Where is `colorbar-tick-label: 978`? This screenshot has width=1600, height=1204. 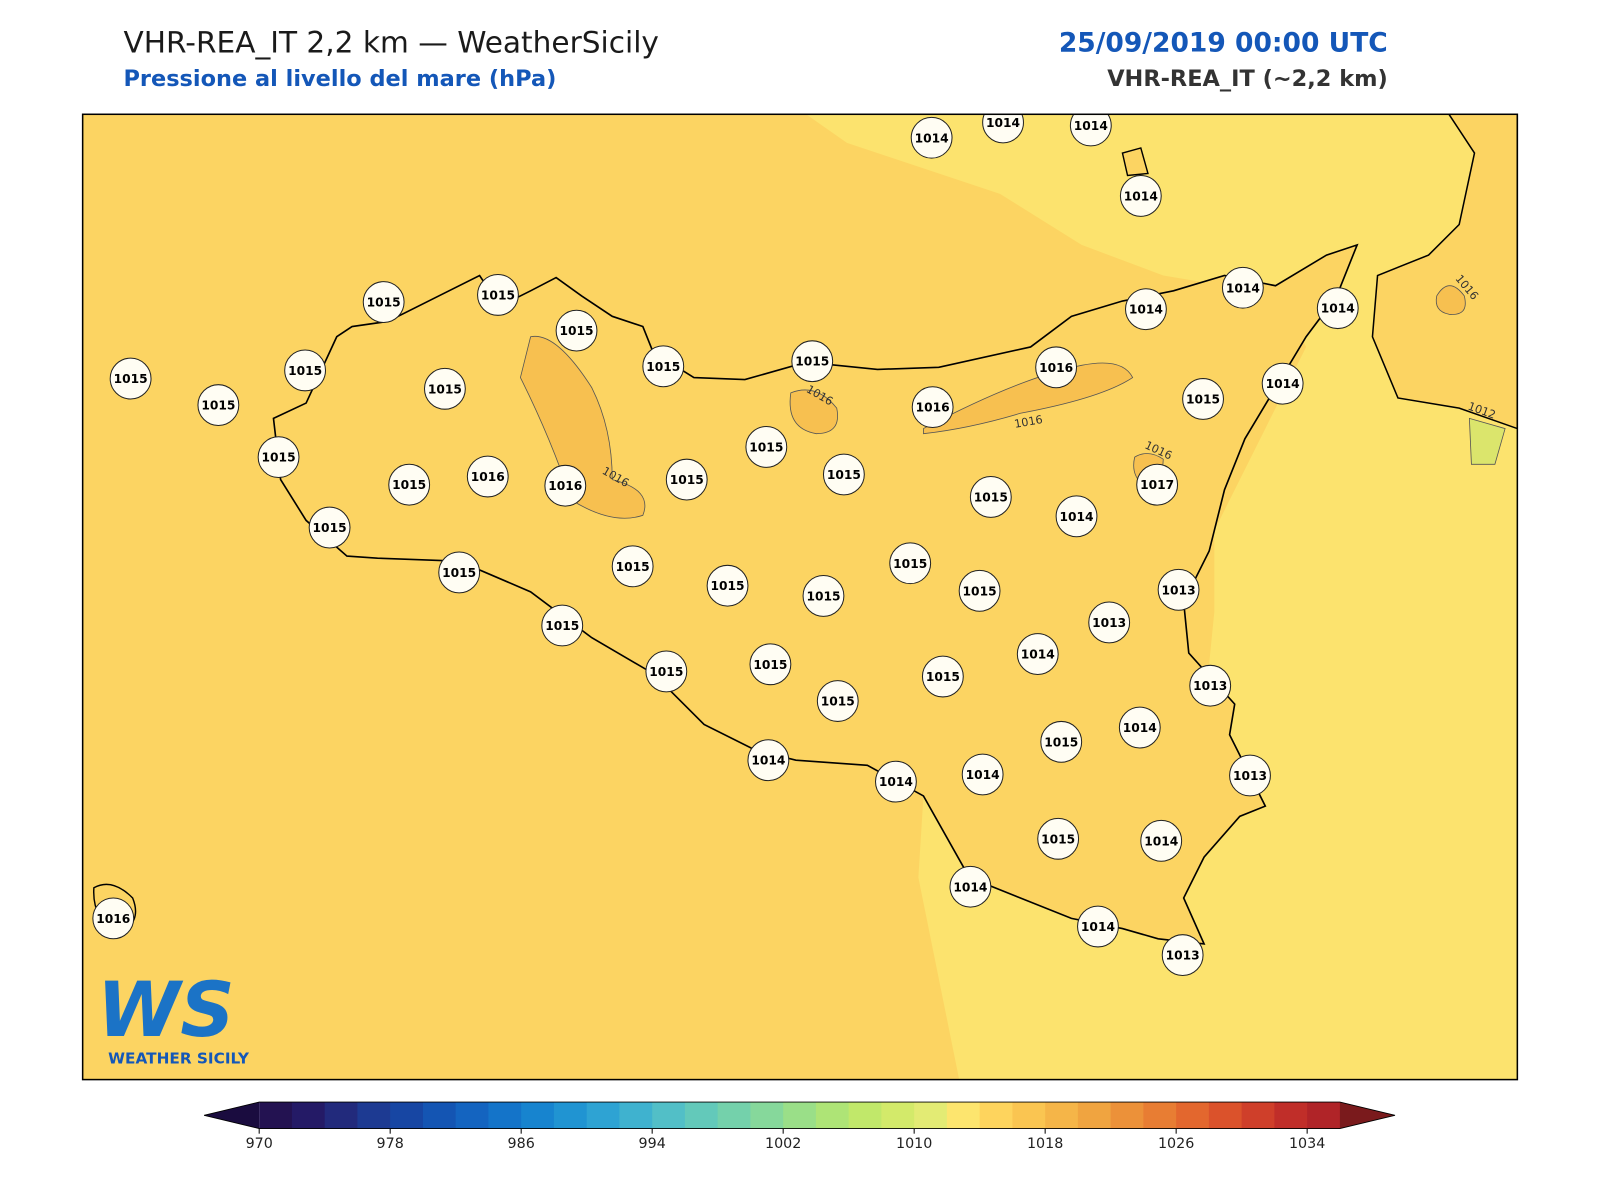 colorbar-tick-label: 978 is located at coordinates (390, 1144).